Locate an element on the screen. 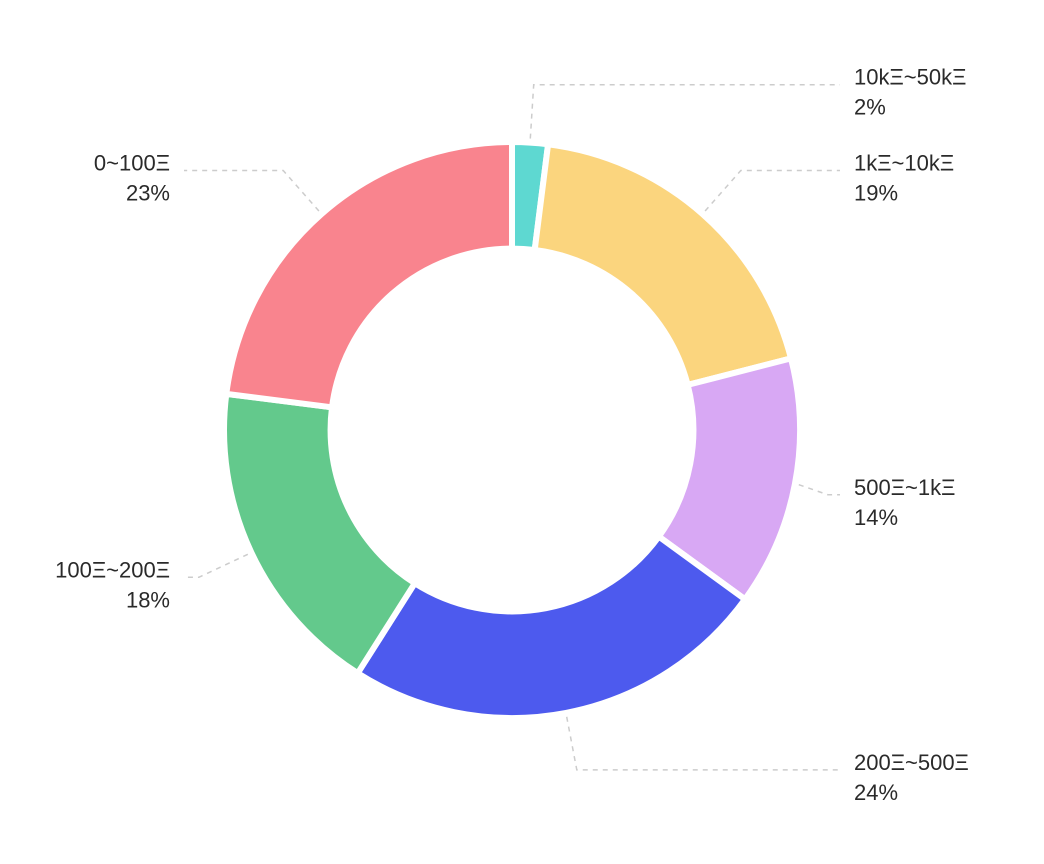  slice-label-text-2: 500Ξ~1kΞ is located at coordinates (904, 487).